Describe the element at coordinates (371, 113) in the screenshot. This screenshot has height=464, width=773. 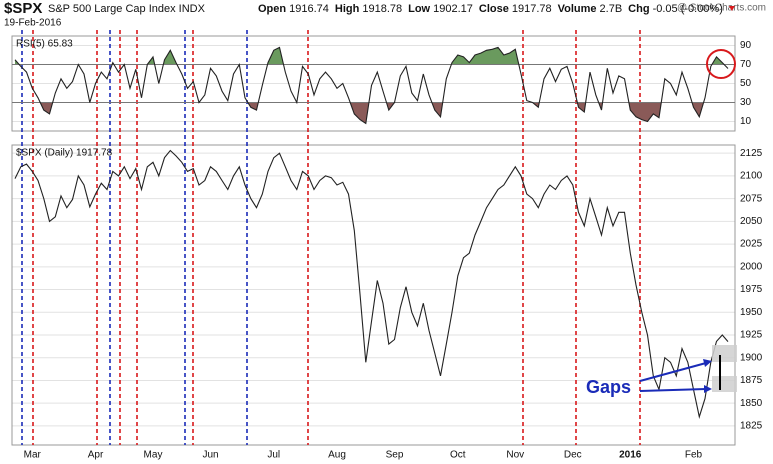
I see `oversold-fill` at that location.